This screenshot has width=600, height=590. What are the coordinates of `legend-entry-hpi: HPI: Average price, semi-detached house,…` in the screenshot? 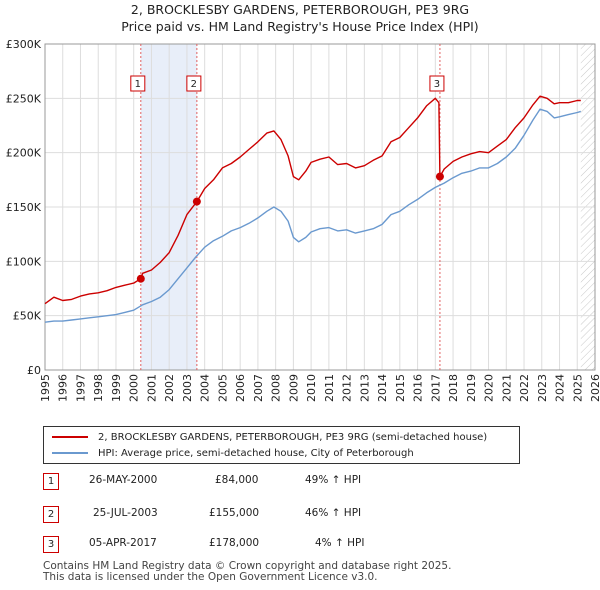 It's located at (233, 453).